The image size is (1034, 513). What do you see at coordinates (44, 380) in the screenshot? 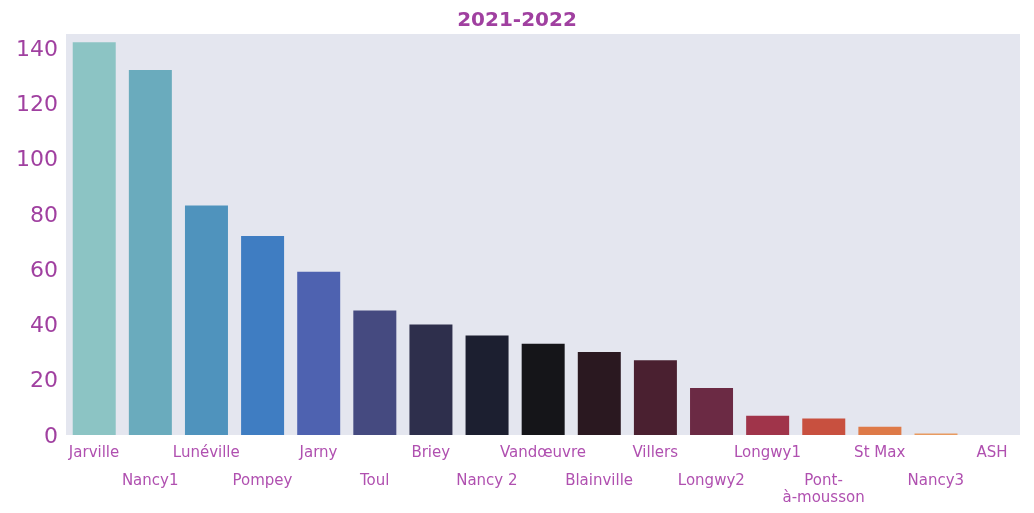
I see `y-tick-label: 20` at bounding box center [44, 380].